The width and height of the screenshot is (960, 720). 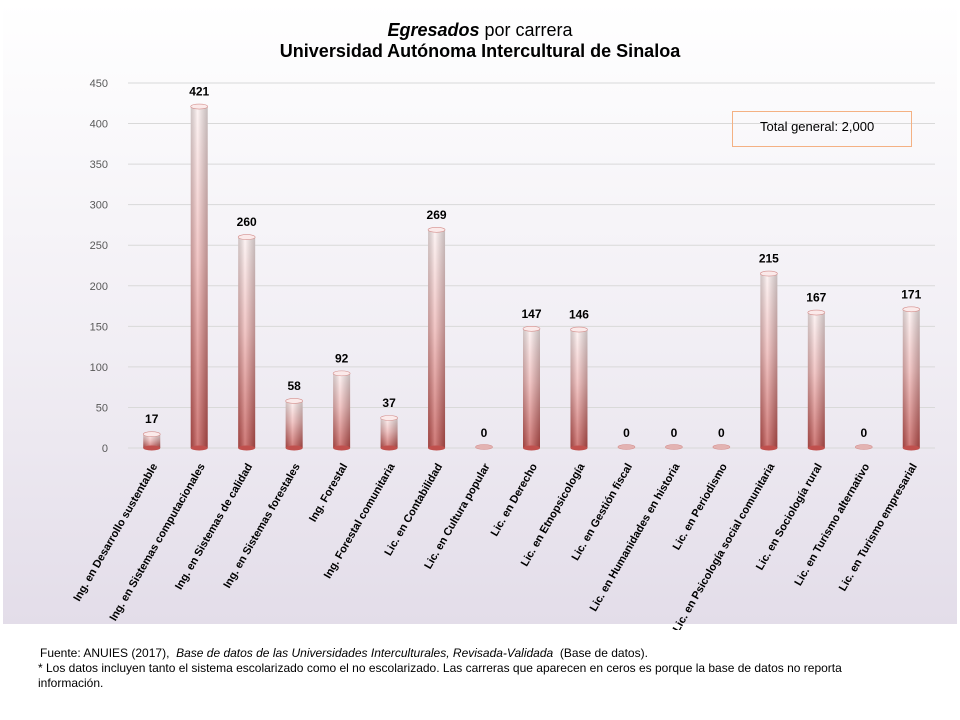 I want to click on y-tick-label: 0, so click(x=105, y=449).